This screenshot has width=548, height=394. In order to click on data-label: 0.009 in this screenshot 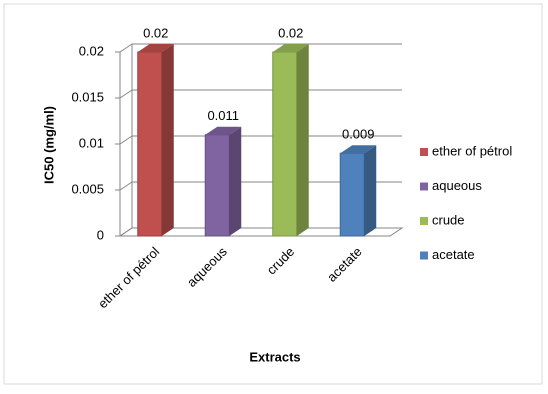, I will do `click(358, 134)`.